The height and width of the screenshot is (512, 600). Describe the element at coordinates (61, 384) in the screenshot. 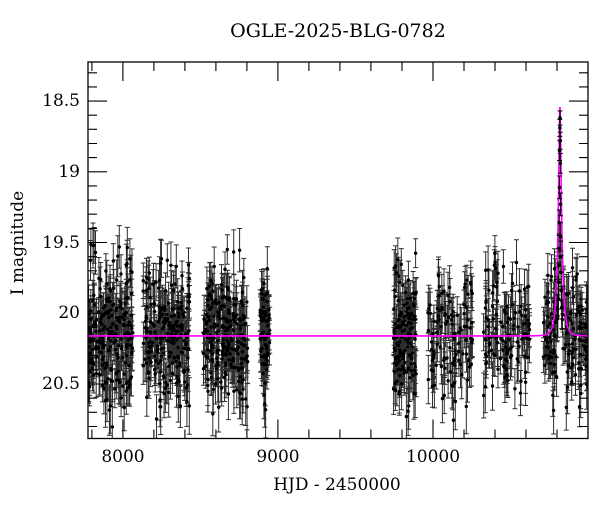

I see `y-tick-label-20-5: 20.5` at that location.